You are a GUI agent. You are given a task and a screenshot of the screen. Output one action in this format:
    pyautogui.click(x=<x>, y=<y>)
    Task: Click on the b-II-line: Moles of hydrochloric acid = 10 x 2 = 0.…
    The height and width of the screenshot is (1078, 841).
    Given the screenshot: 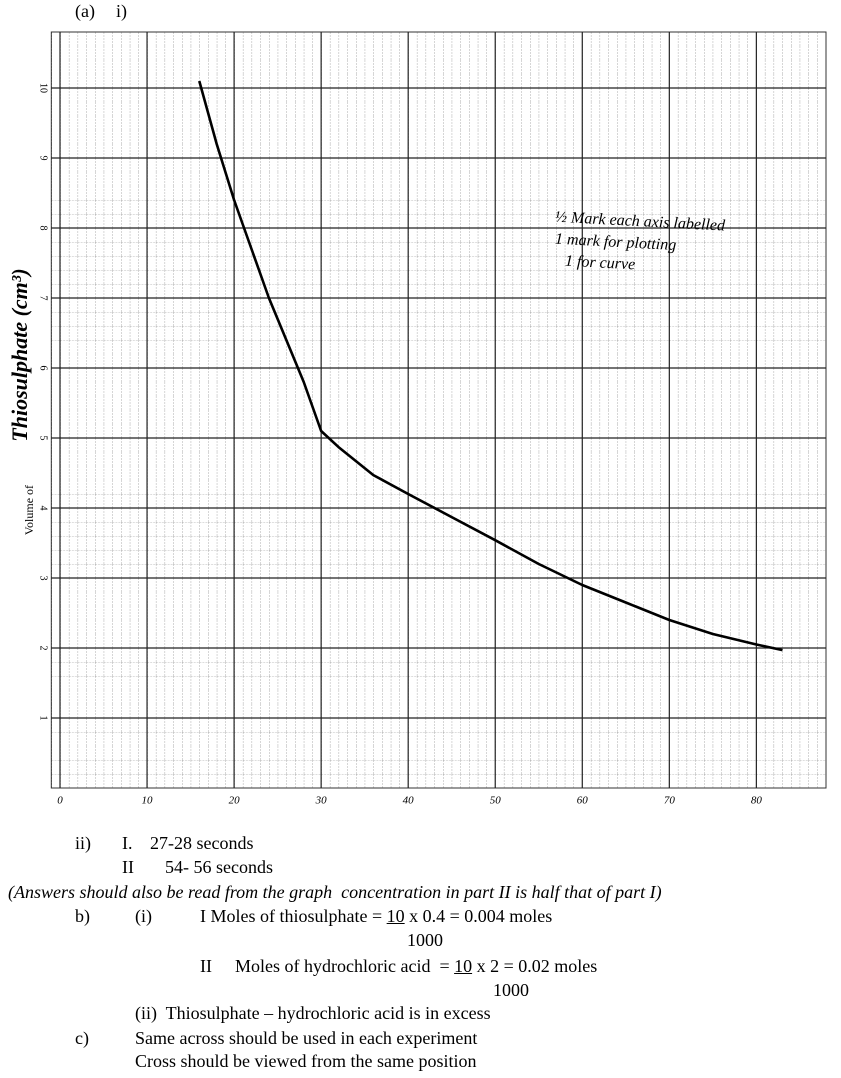 What is the action you would take?
    pyautogui.click(x=416, y=966)
    